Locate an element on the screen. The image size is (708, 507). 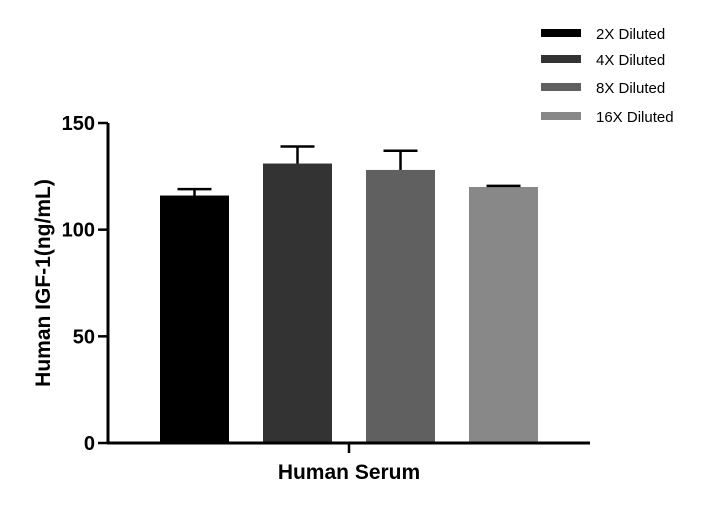
legend-label-4: 16X Diluted is located at coordinates (635, 117).